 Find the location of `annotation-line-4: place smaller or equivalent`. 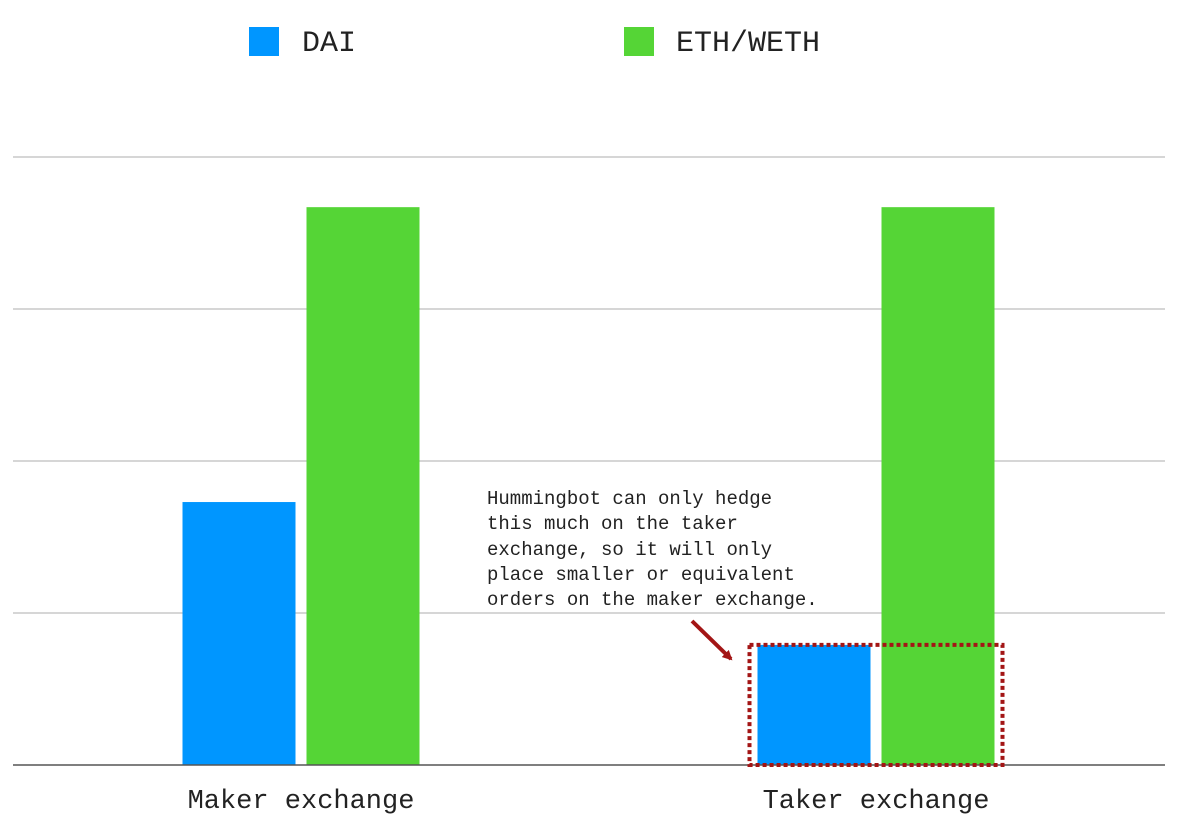

annotation-line-4: place smaller or equivalent is located at coordinates (641, 575).